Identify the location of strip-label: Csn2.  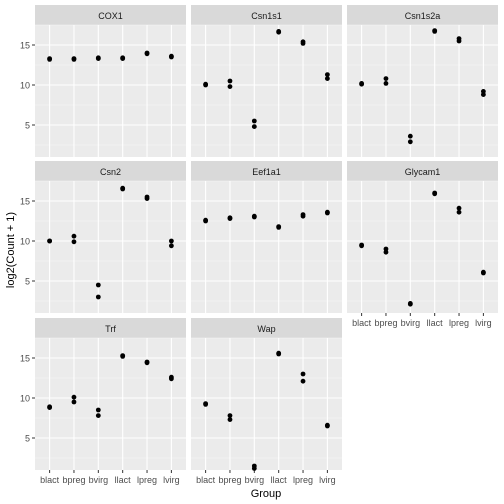
(110, 172).